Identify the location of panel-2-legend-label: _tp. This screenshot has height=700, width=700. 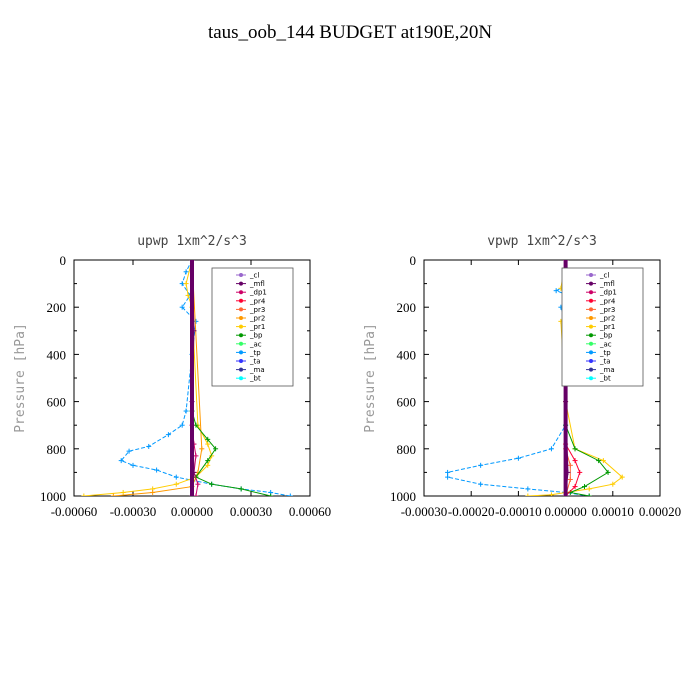
(605, 353).